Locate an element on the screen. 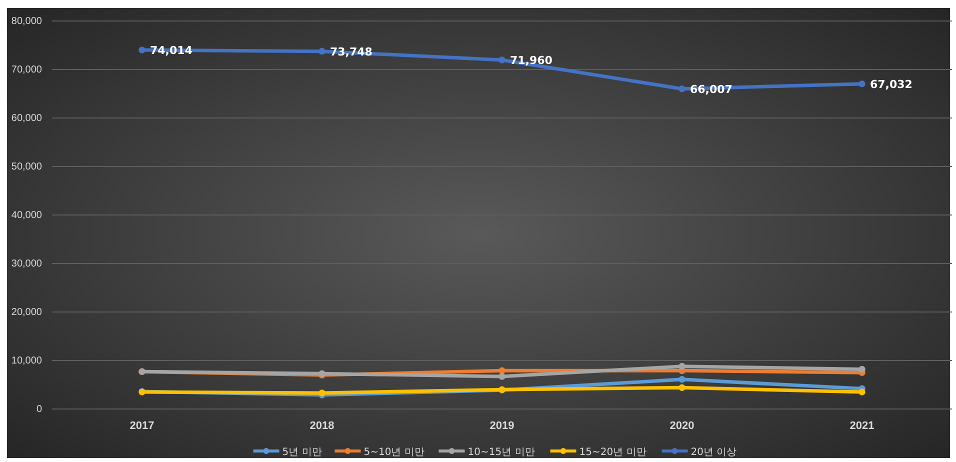  data-label: 66,007 is located at coordinates (711, 89).